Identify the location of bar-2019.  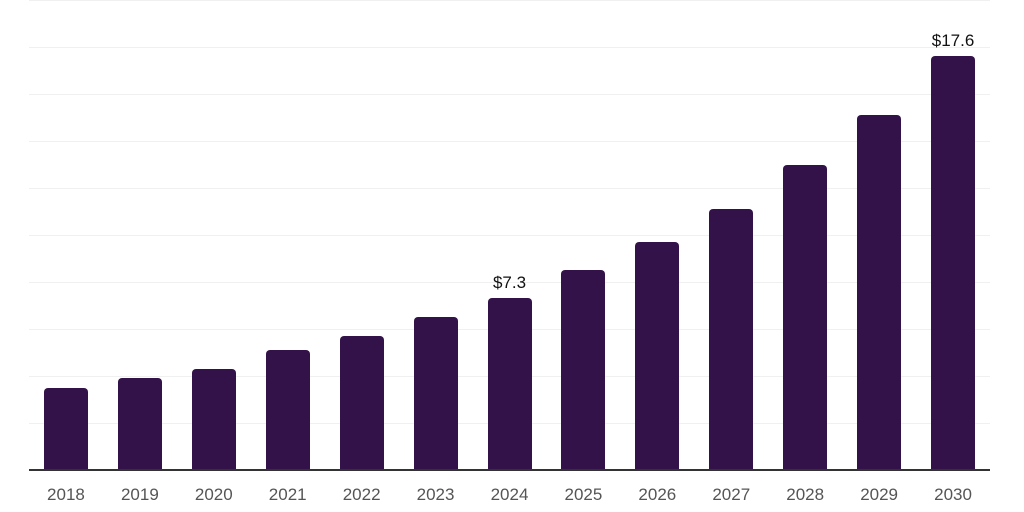
(139, 424).